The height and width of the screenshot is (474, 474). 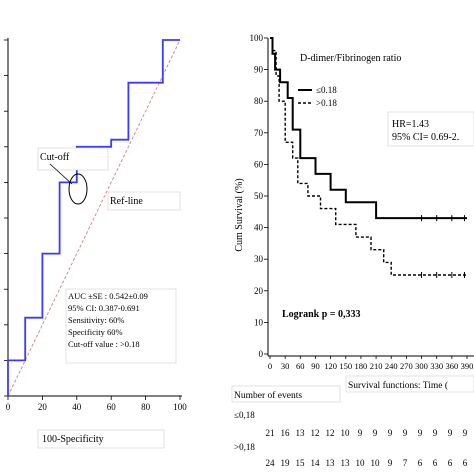 What do you see at coordinates (144, 201) in the screenshot?
I see `refline-label-box` at bounding box center [144, 201].